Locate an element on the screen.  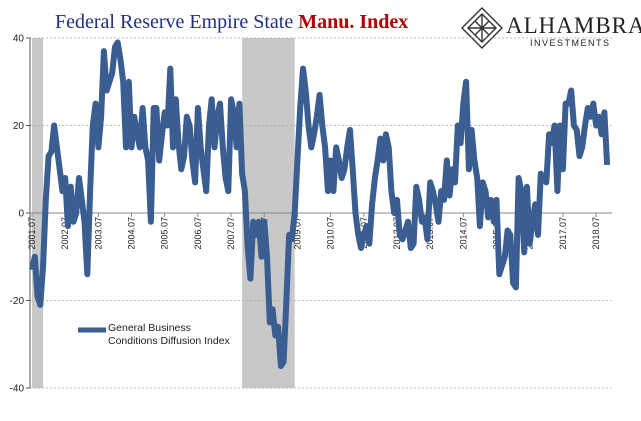
x-tick-label: 2014.07 is located at coordinates (463, 233).